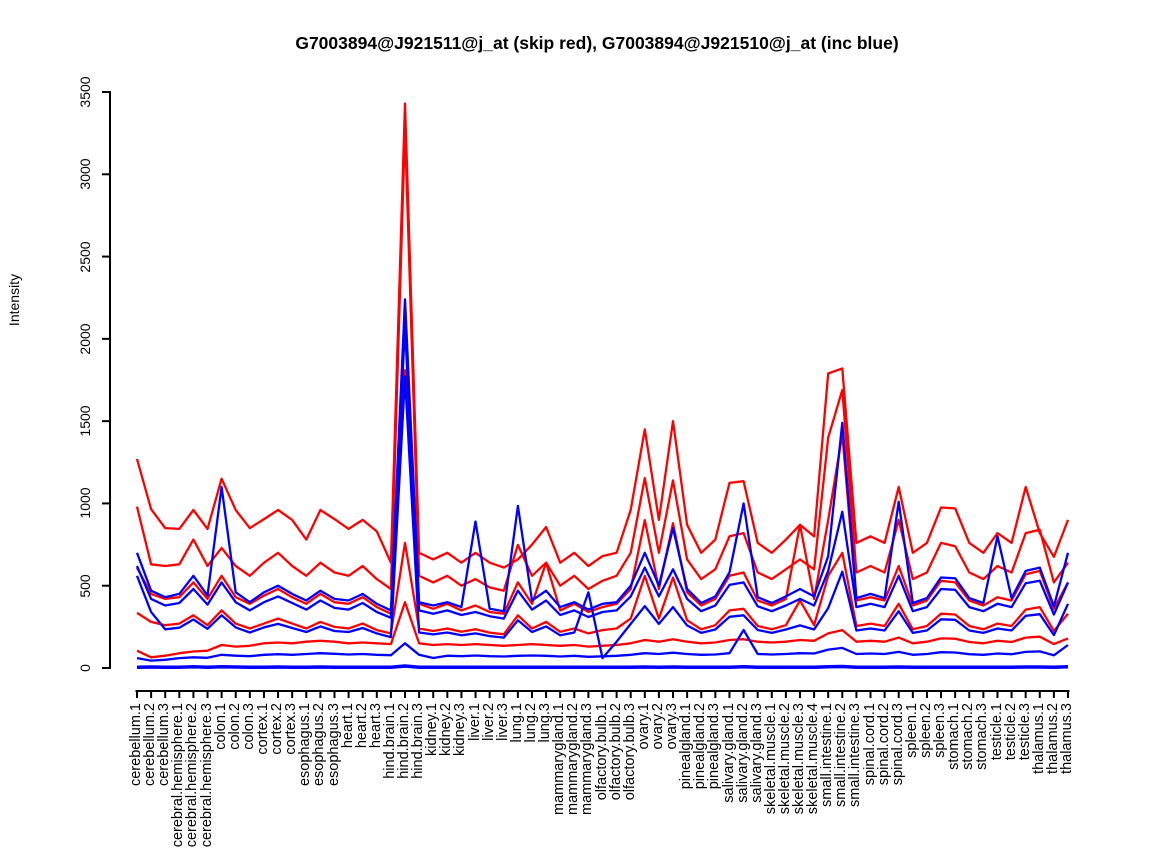  I want to click on x-tick-label: hind.brain.1, so click(389, 741).